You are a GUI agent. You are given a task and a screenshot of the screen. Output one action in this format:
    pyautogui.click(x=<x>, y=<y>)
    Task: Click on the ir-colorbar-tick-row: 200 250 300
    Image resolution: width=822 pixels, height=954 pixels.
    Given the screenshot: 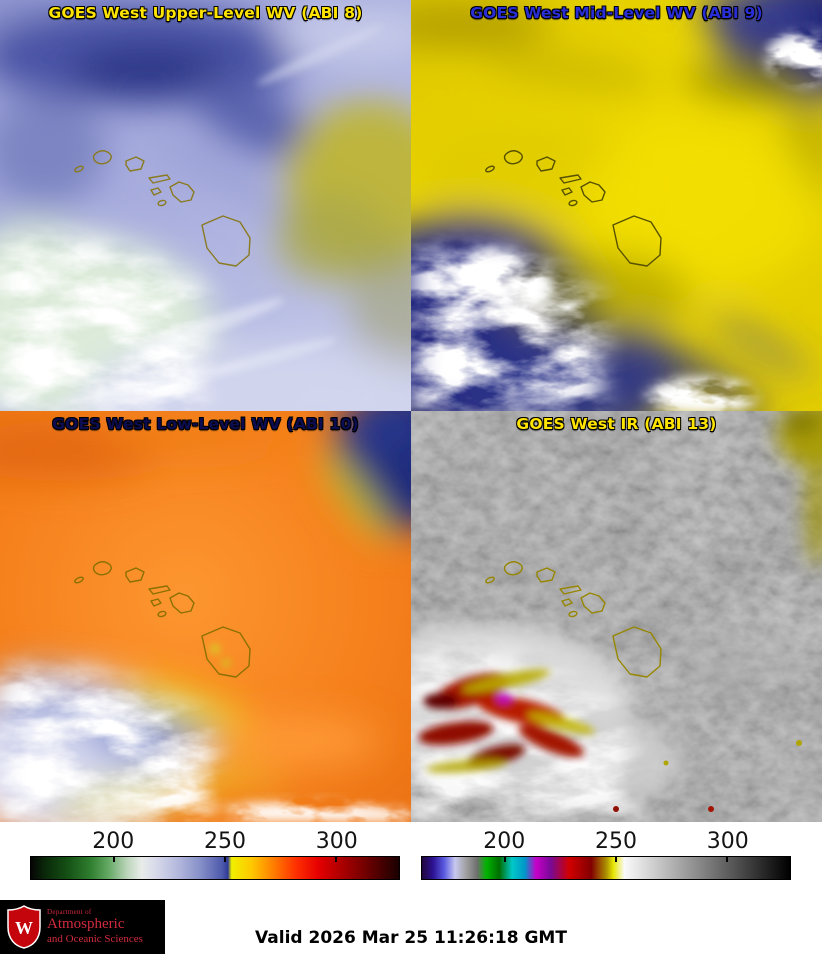 What is the action you would take?
    pyautogui.click(x=606, y=841)
    